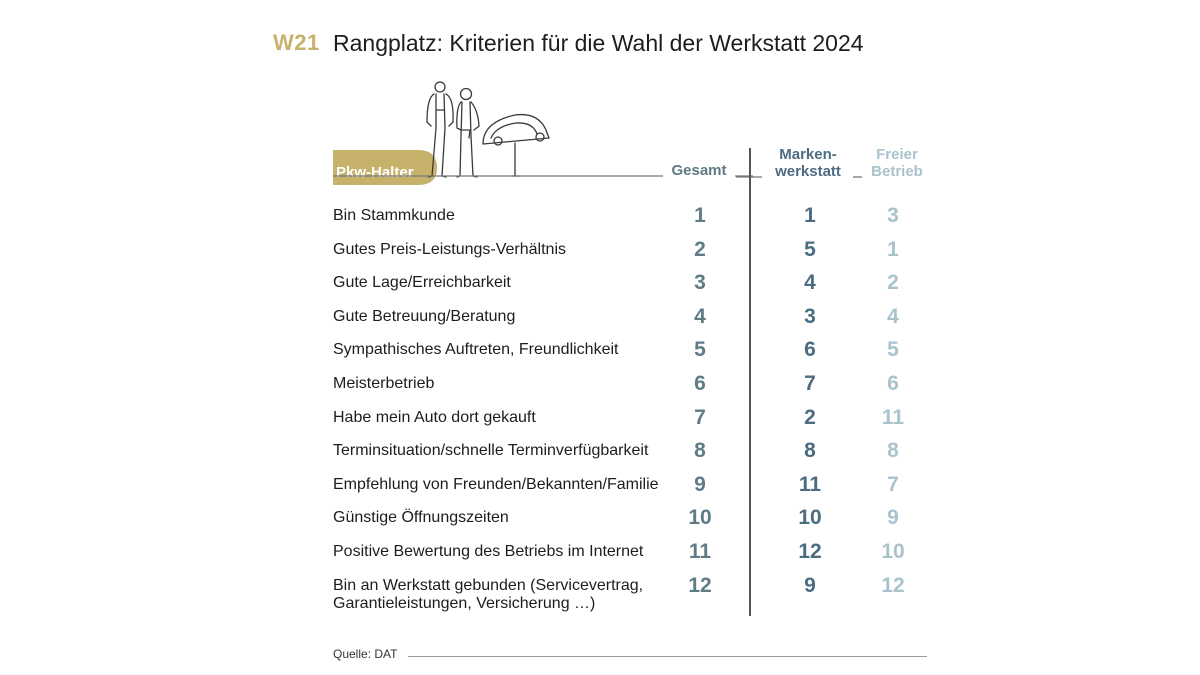 This screenshot has width=1200, height=675. Describe the element at coordinates (700, 551) in the screenshot. I see `rank-value-gesamt: 11` at that location.